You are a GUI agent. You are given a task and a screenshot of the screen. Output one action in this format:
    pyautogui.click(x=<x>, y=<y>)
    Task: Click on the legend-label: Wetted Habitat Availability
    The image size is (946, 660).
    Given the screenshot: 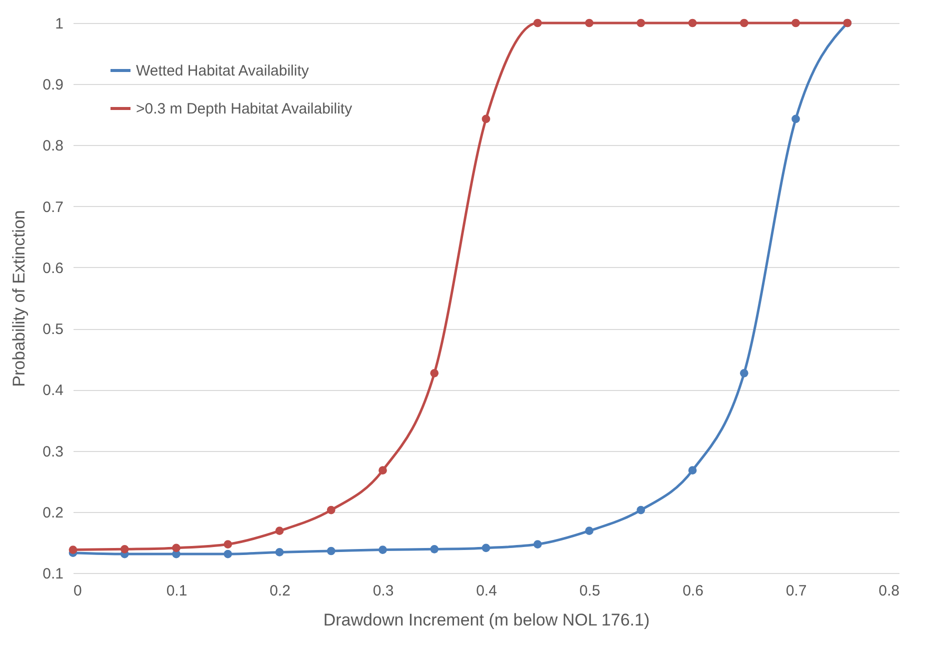 What is the action you would take?
    pyautogui.click(x=223, y=71)
    